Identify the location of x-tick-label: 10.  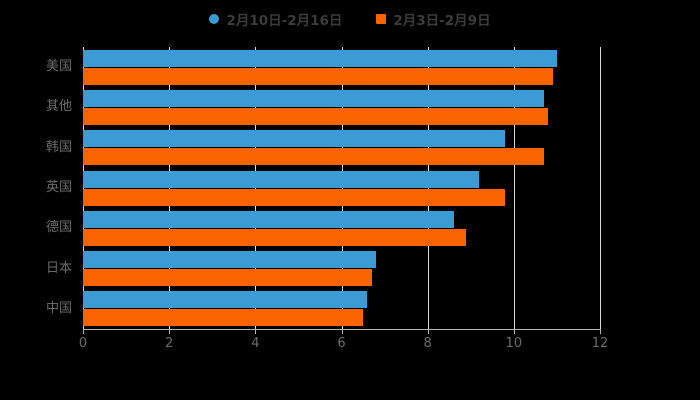
(514, 343).